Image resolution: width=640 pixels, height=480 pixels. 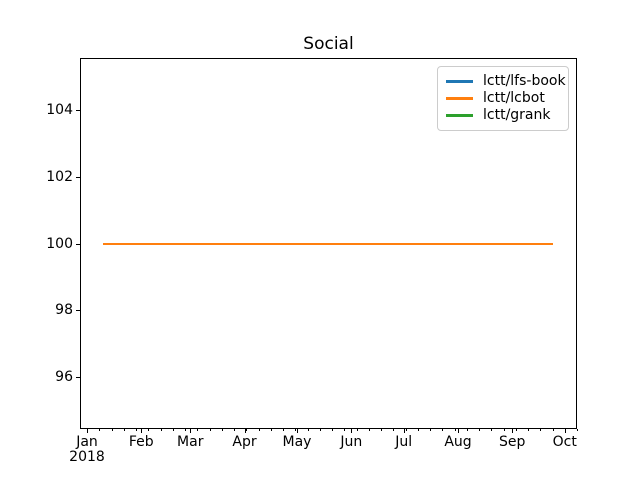 I want to click on legend-line-swatch-green, so click(x=459, y=115).